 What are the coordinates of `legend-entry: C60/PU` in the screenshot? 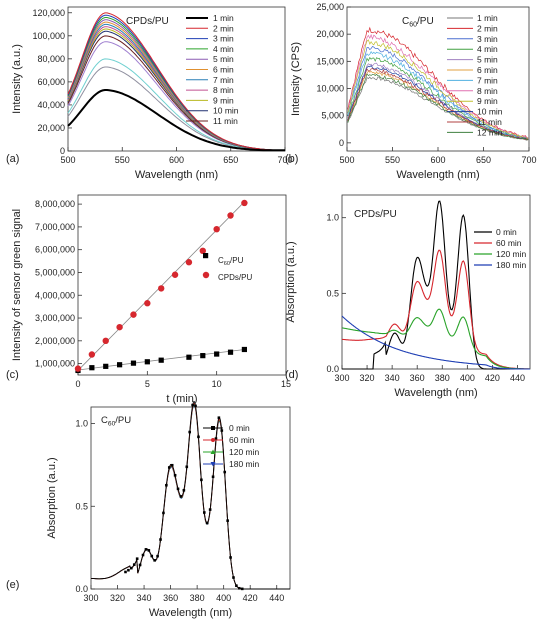 It's located at (231, 261).